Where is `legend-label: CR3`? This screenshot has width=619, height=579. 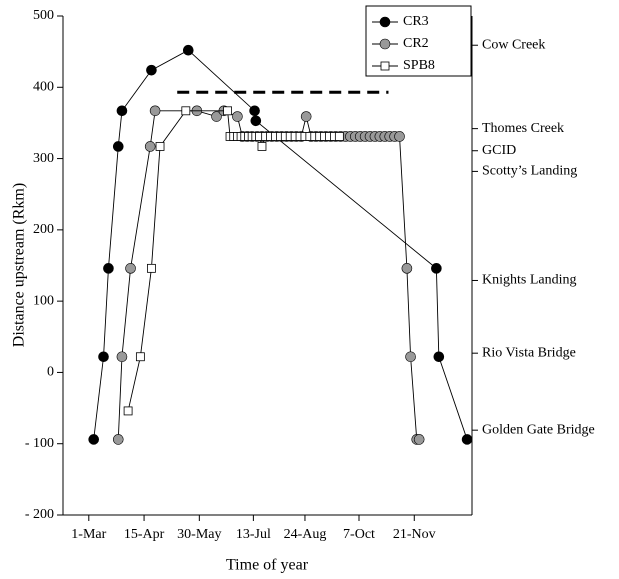
legend-label: CR3 is located at coordinates (416, 21).